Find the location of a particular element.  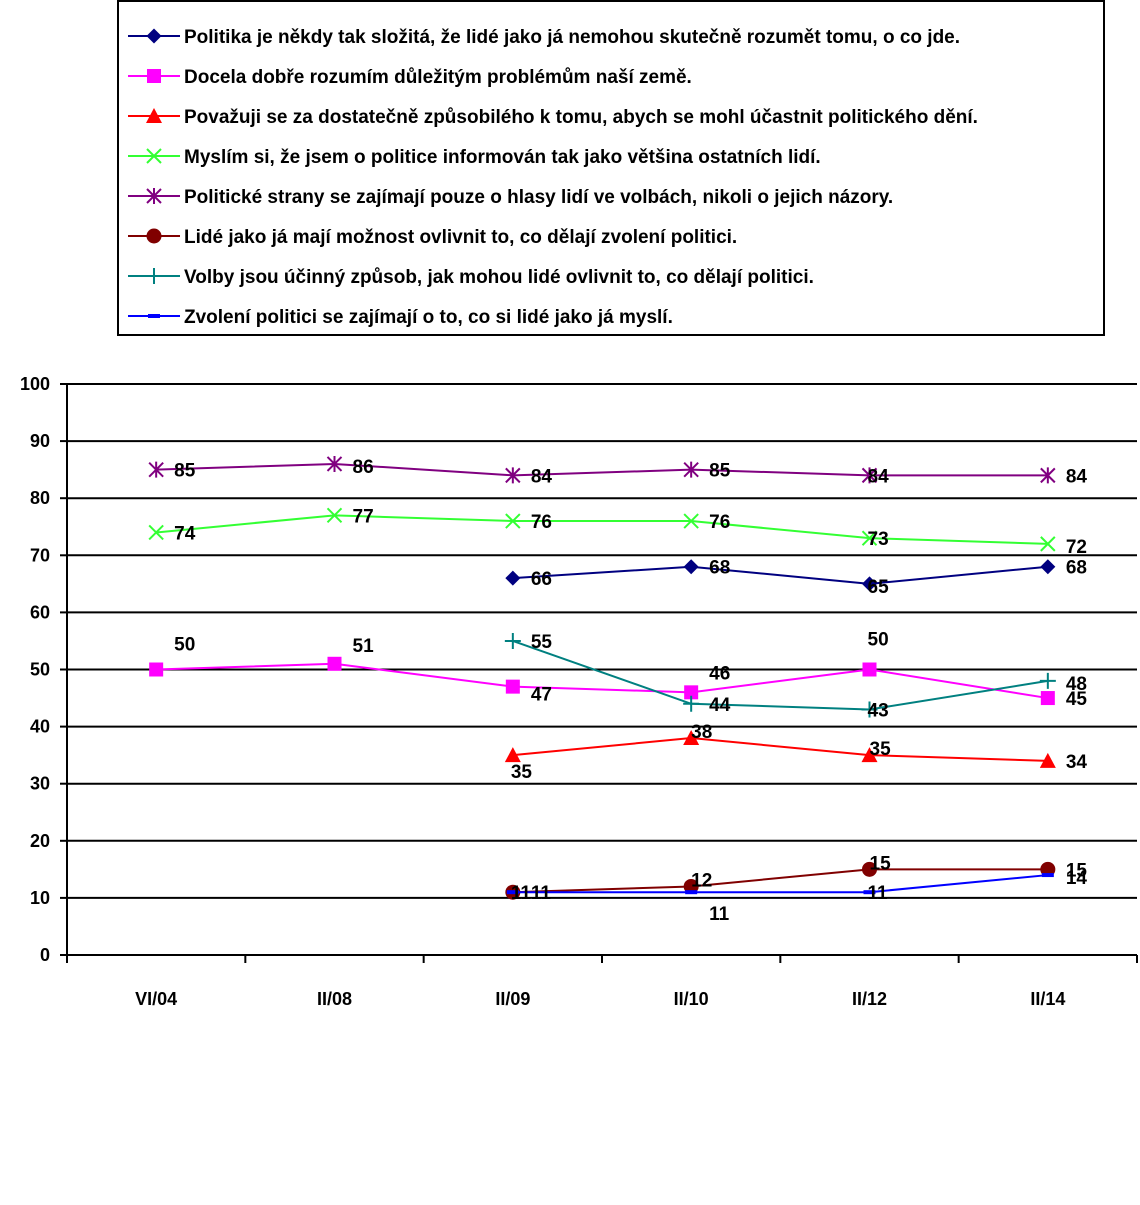

y-tick-label: 30 is located at coordinates (40, 784).